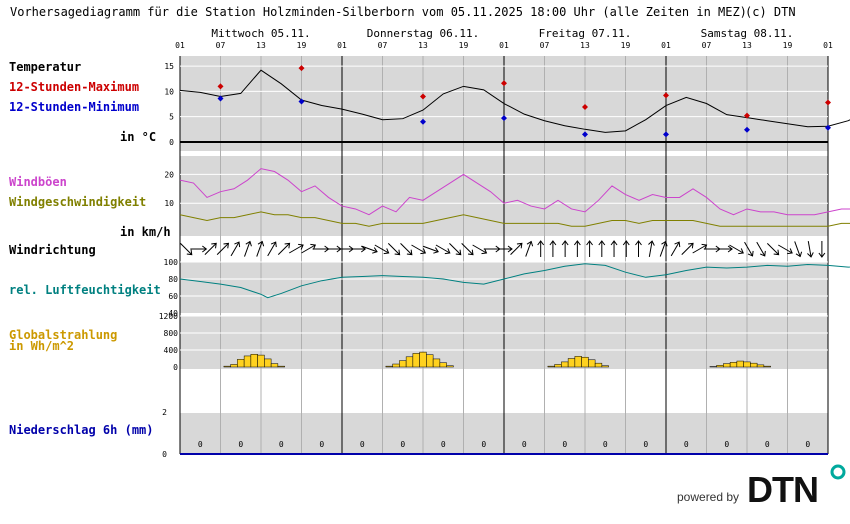 The width and height of the screenshot is (850, 524). I want to click on copyright-text: (c) DTN, so click(770, 12).